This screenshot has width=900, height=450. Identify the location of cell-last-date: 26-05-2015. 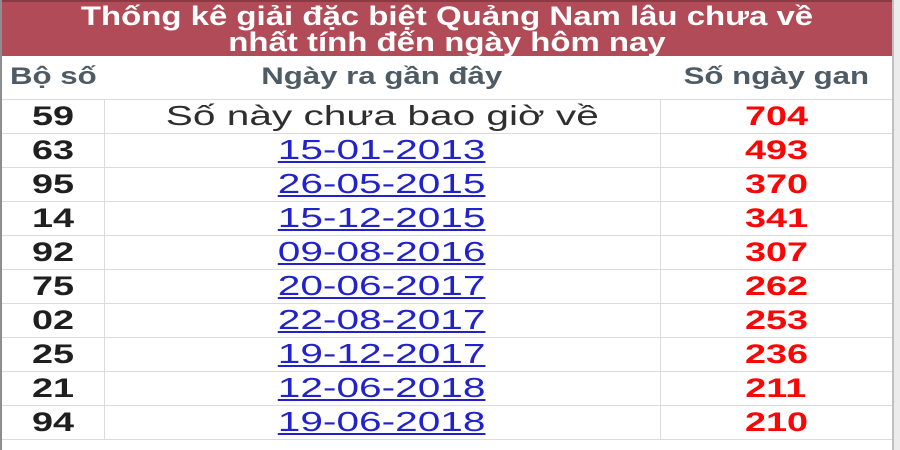
(382, 184).